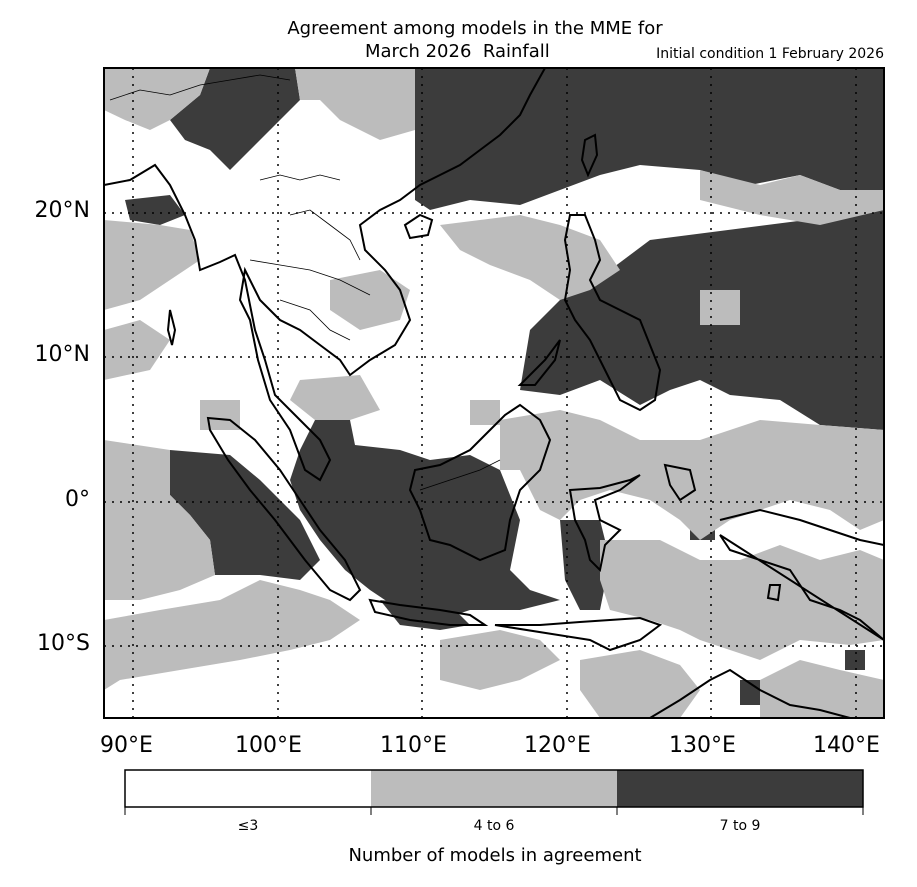  I want to click on colorbar-label-high: 7 to 9, so click(740, 826).